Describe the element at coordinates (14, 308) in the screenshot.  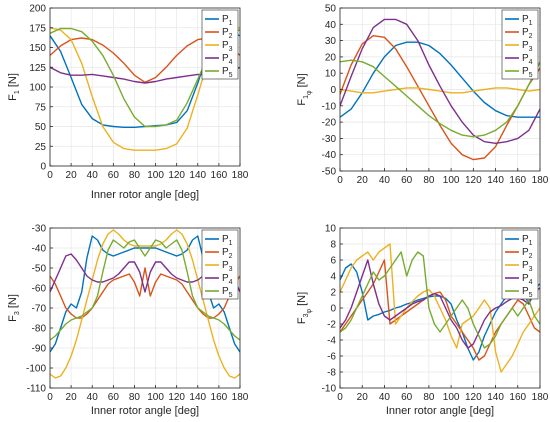
I see `y-axis-label: F3 [N]` at that location.